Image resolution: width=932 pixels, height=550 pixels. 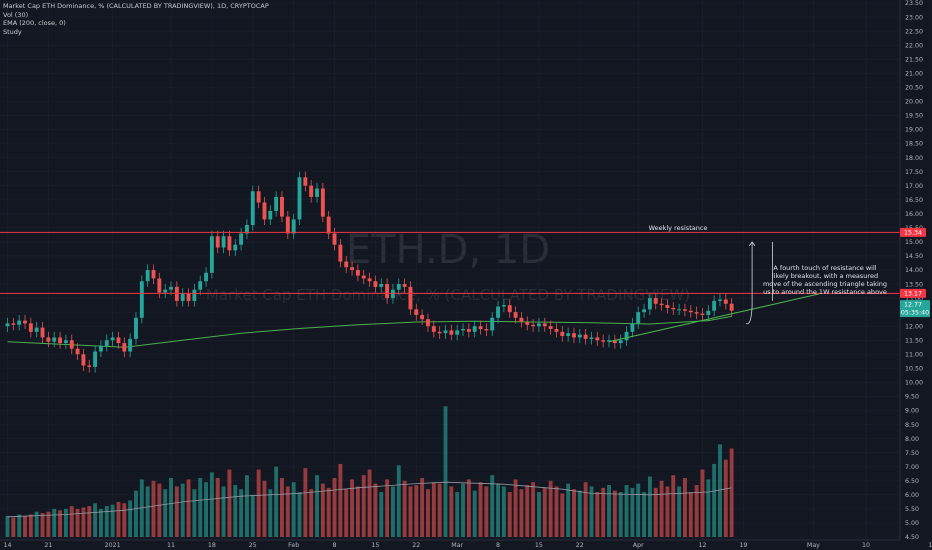 I want to click on last-price-text: 12.77, so click(x=913, y=305).